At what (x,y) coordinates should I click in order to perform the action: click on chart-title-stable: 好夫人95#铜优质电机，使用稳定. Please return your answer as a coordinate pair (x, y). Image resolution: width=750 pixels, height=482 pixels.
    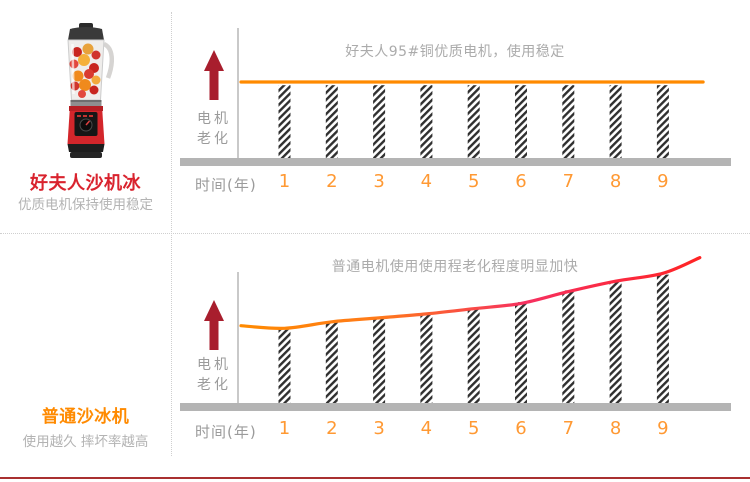
    Looking at the image, I should click on (455, 52).